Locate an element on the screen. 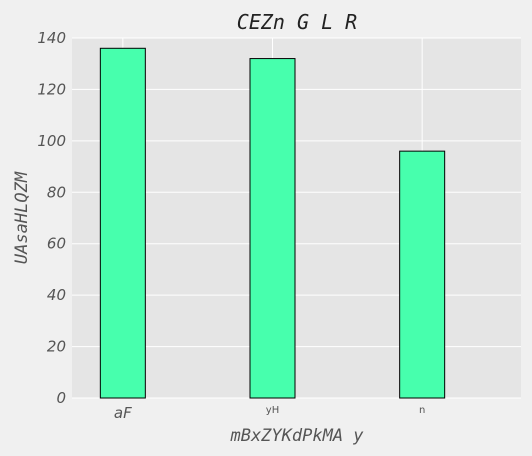  bar-yH is located at coordinates (272, 228).